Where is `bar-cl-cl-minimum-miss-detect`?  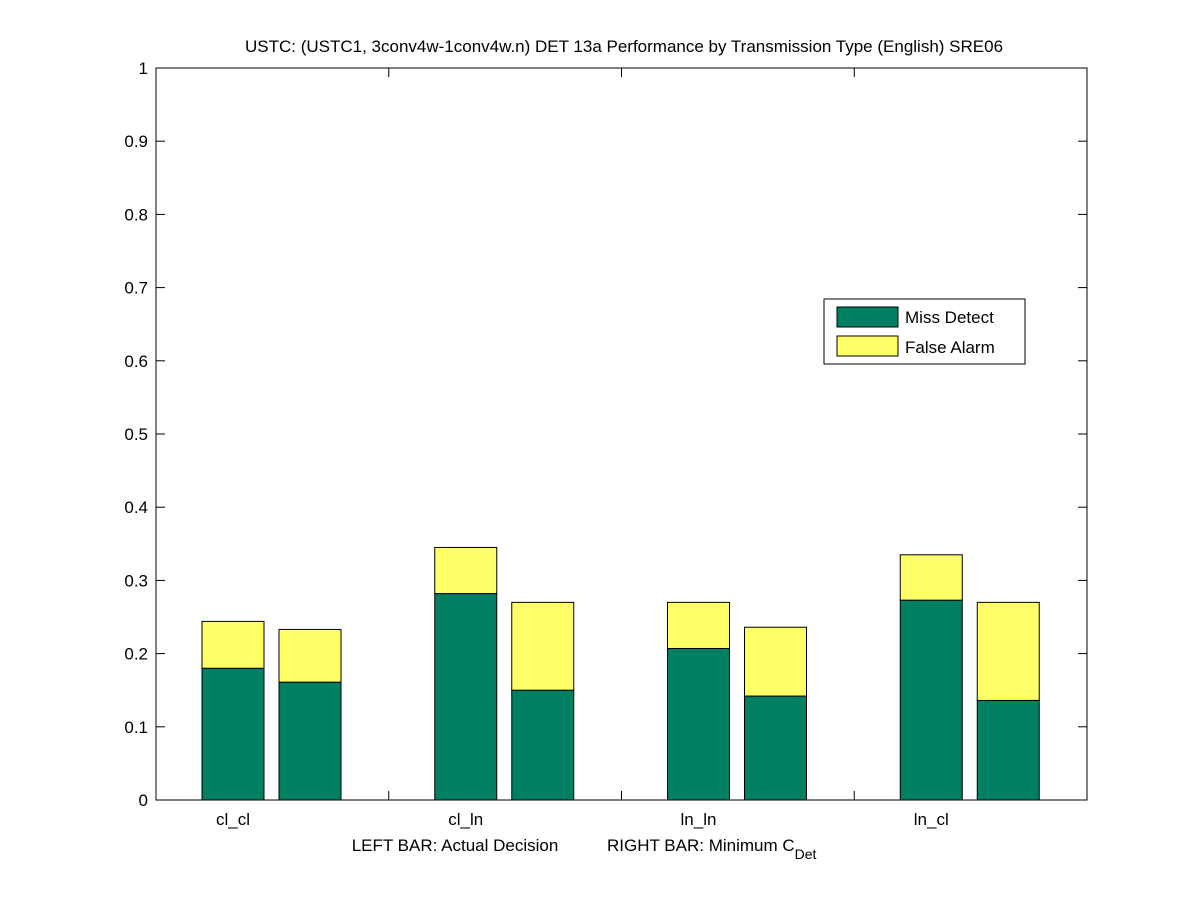
bar-cl-cl-minimum-miss-detect is located at coordinates (310, 741).